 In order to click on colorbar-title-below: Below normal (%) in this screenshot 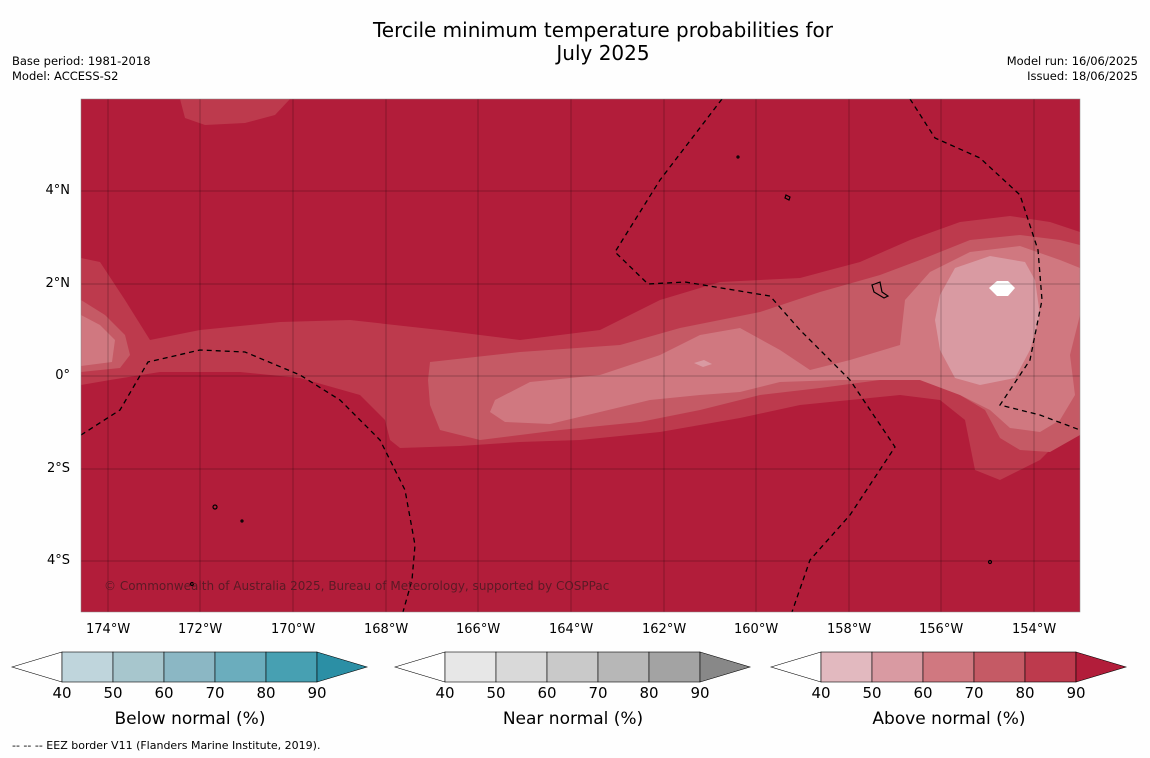, I will do `click(190, 719)`.